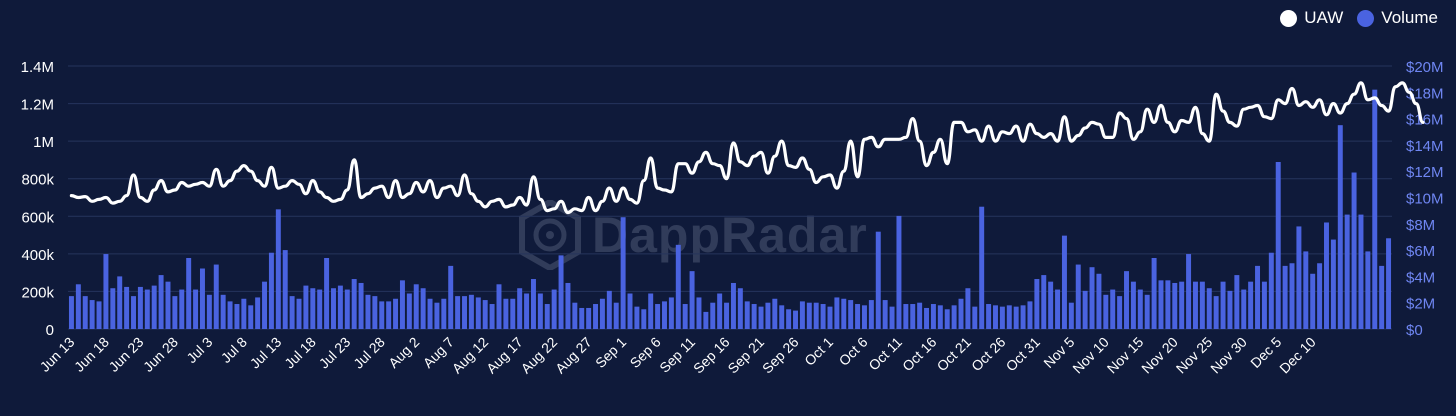 Image resolution: width=1456 pixels, height=416 pixels. What do you see at coordinates (1297, 355) in the screenshot?
I see `x-axis-tick-label: Dec 10` at bounding box center [1297, 355].